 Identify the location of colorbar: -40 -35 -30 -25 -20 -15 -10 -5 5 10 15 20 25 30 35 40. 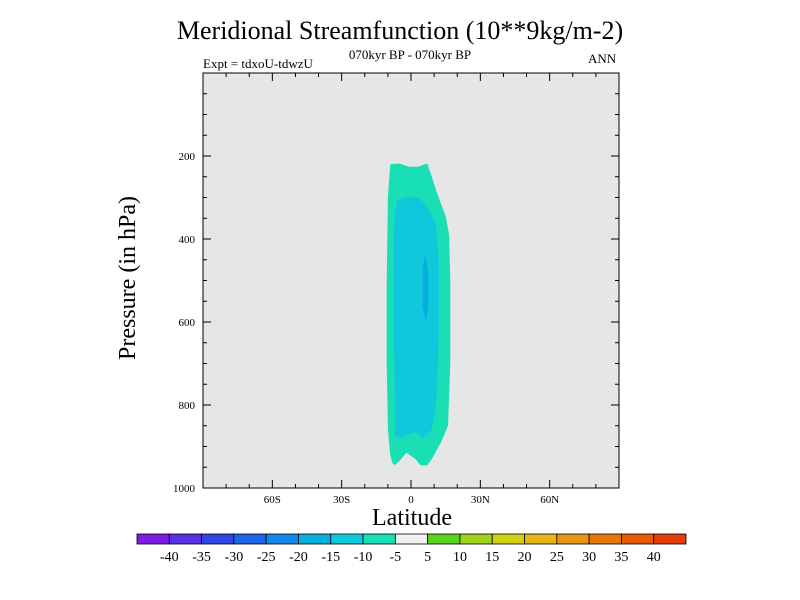
(411, 549).